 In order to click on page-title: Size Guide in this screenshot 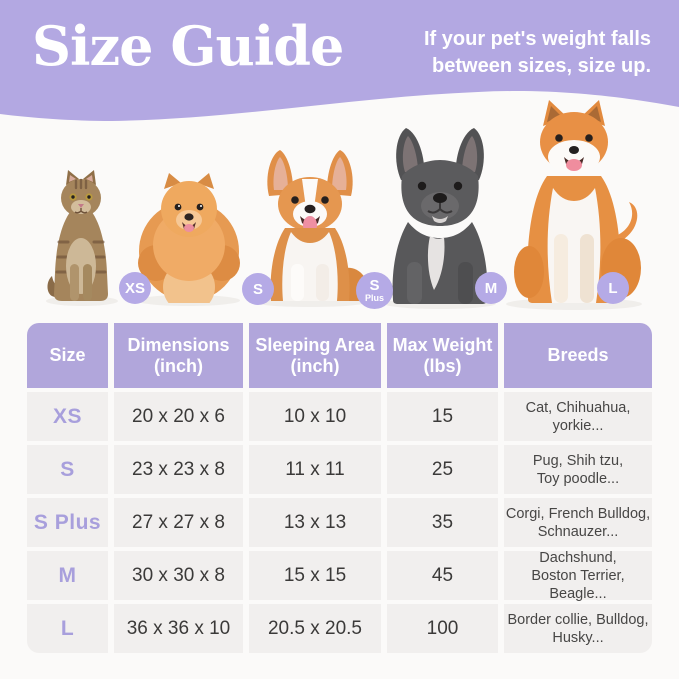, I will do `click(188, 46)`.